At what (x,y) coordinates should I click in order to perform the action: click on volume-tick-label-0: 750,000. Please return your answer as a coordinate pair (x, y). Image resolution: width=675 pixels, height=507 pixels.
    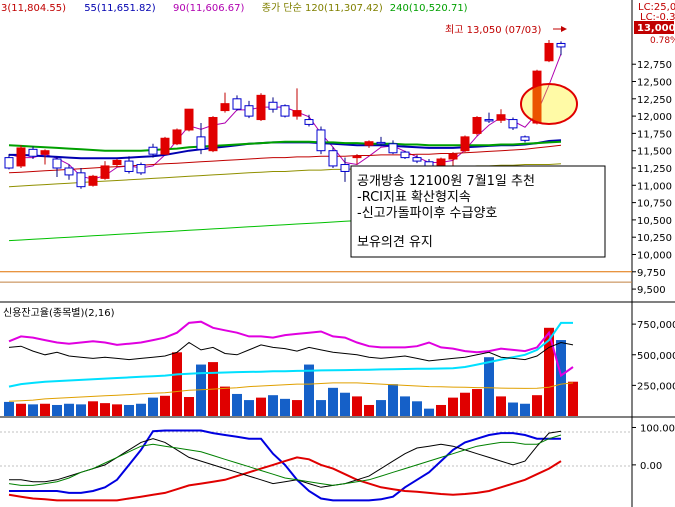
    Looking at the image, I should click on (656, 325).